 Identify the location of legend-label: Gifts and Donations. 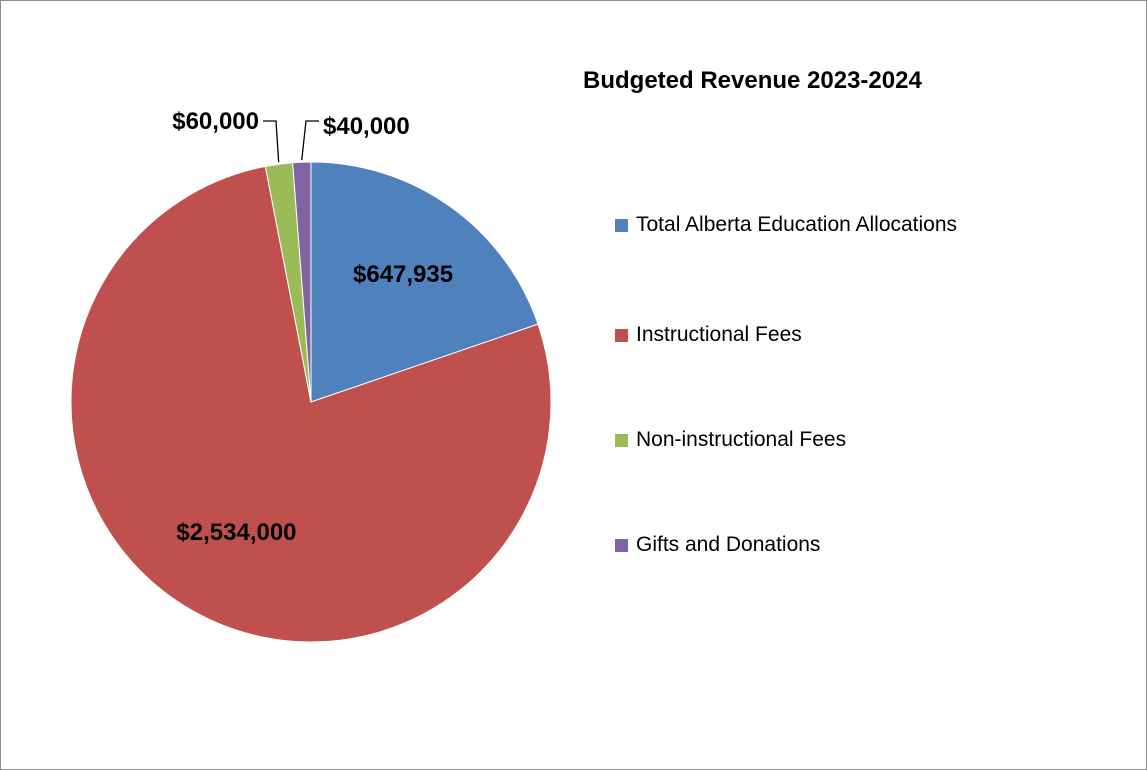
(728, 544).